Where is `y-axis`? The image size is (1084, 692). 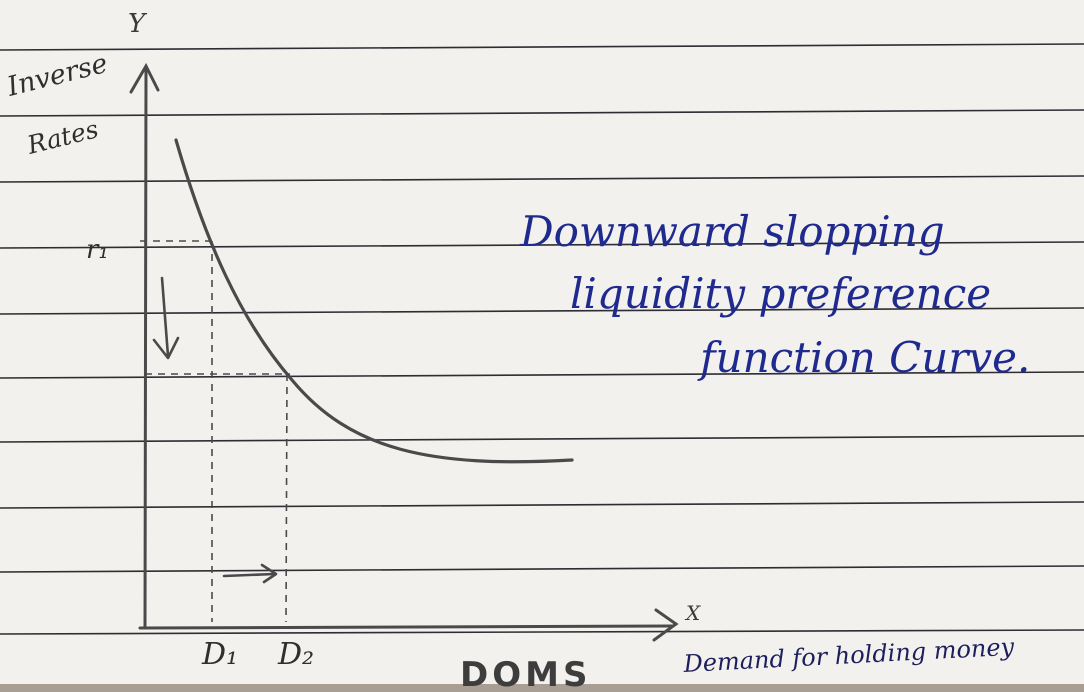
y-axis is located at coordinates (145, 349).